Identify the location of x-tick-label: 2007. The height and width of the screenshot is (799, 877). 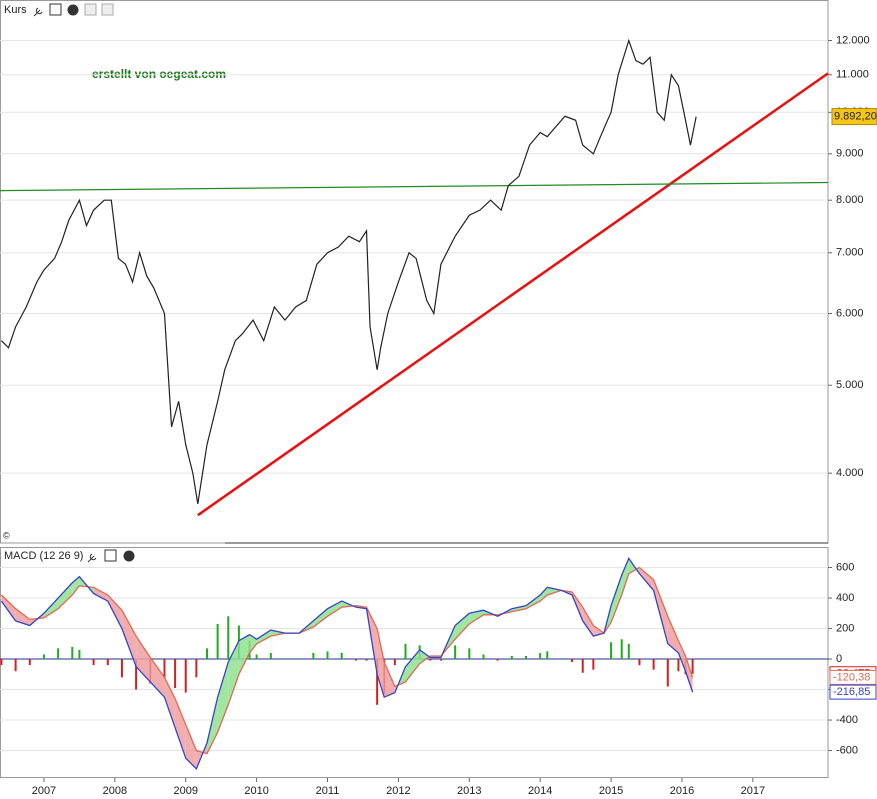
(44, 791).